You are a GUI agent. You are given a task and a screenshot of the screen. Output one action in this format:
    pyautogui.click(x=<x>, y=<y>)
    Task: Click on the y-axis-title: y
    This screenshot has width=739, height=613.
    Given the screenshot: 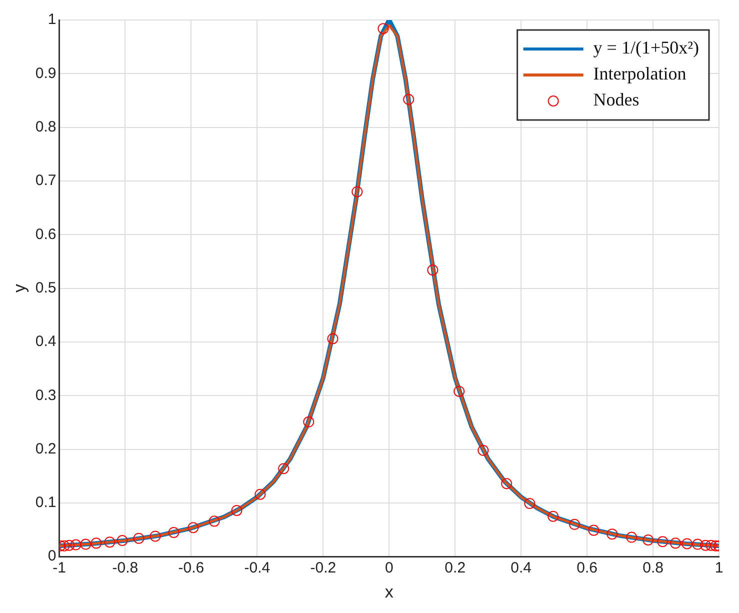 What is the action you would take?
    pyautogui.click(x=19, y=288)
    